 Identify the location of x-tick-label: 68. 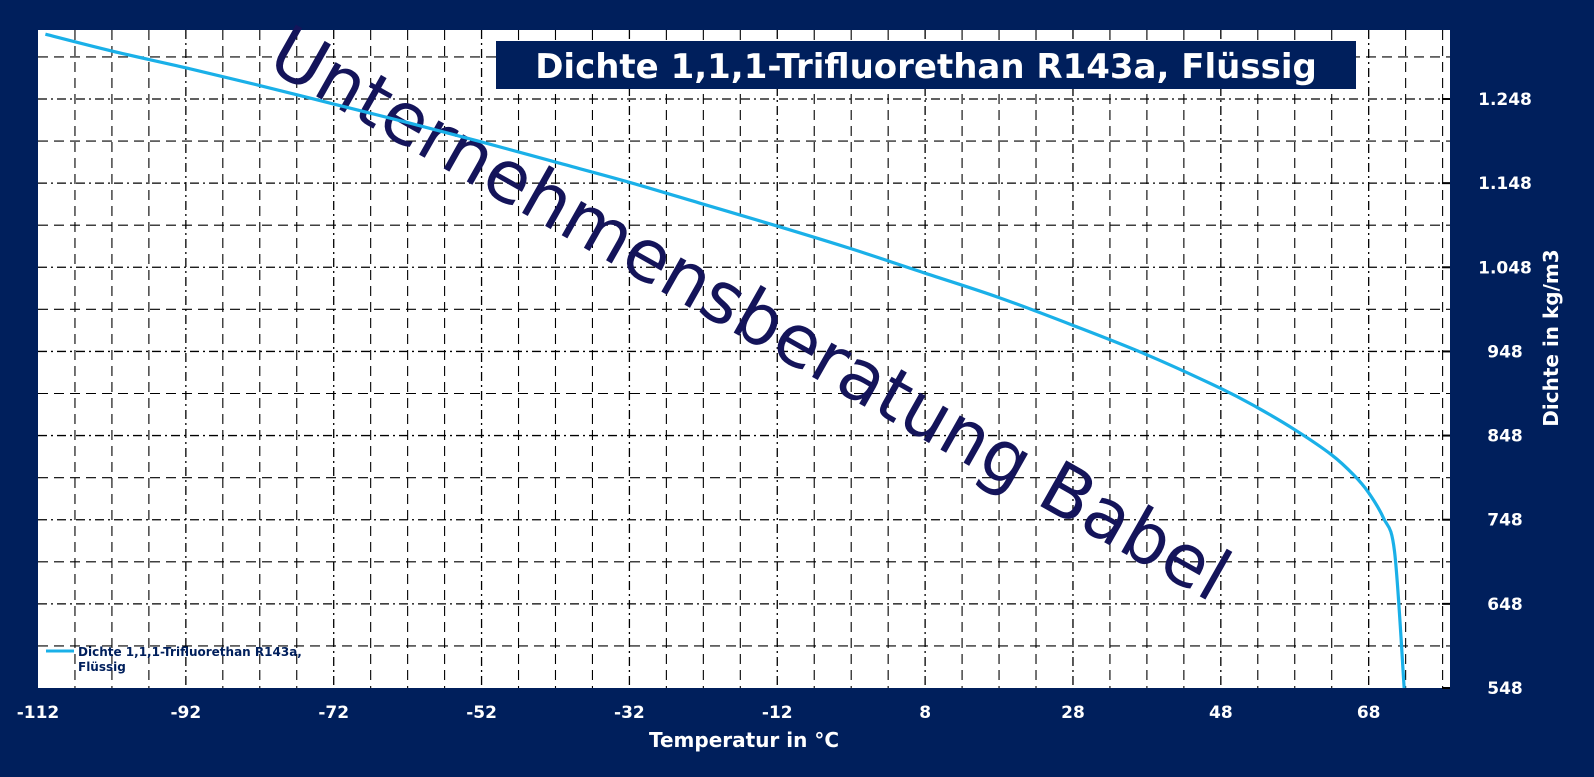
(1369, 713).